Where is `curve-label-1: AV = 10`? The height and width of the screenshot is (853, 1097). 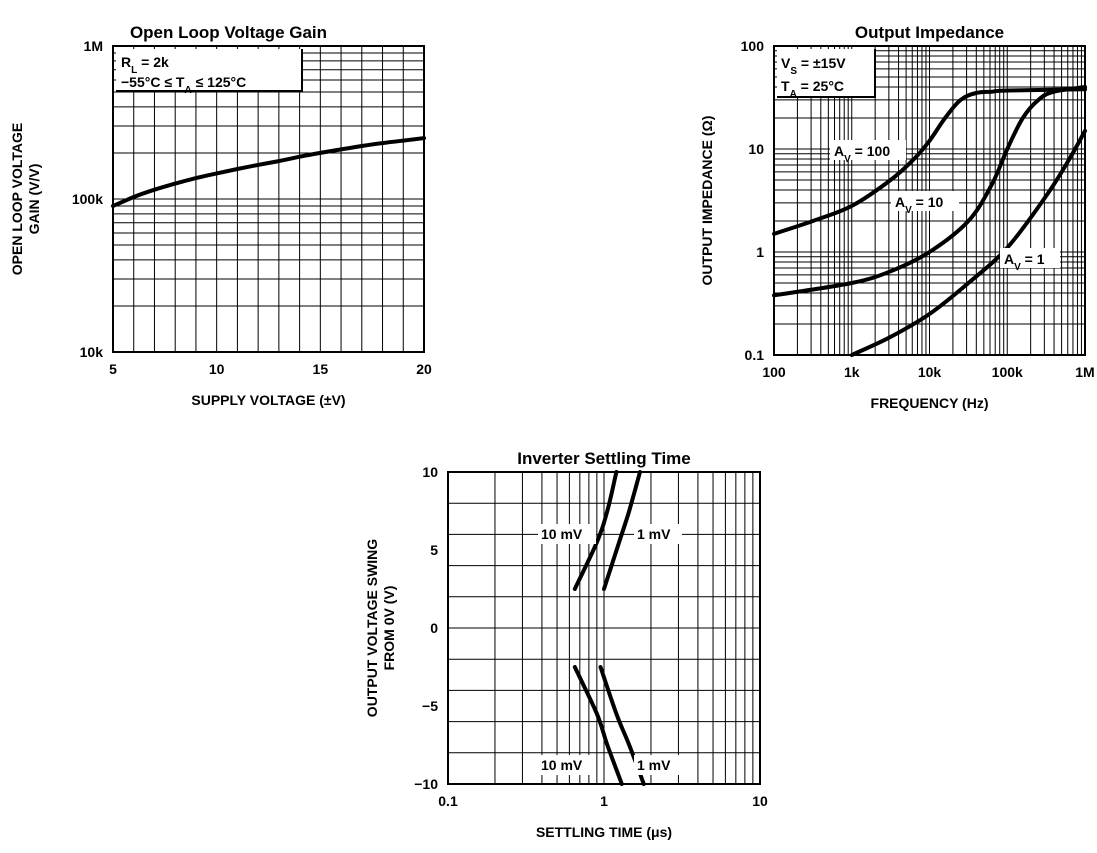
curve-label-1: AV = 10 is located at coordinates (919, 205).